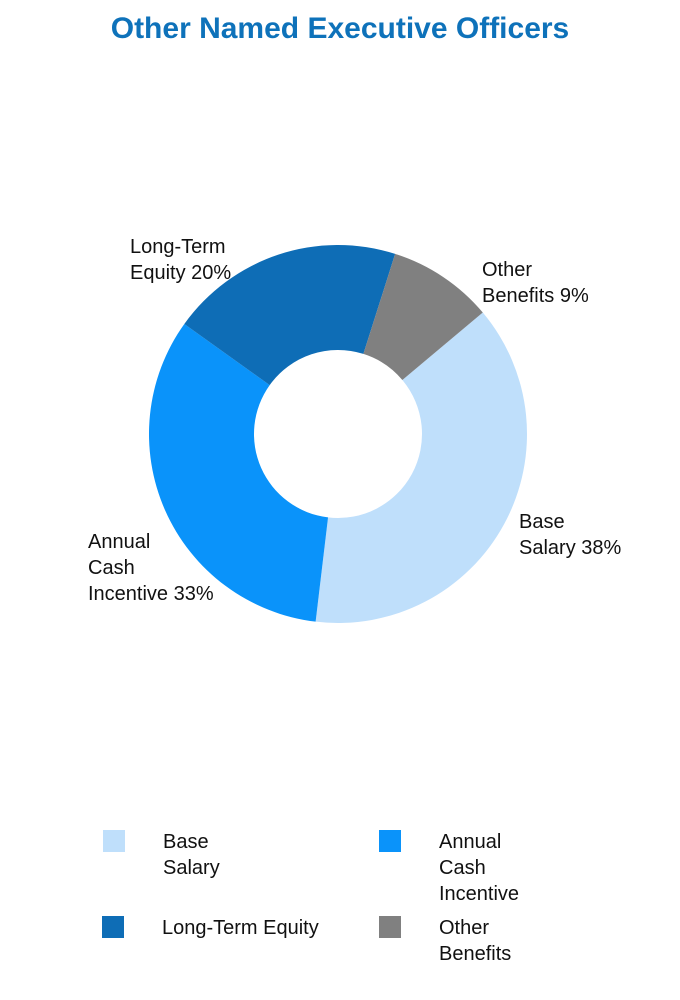 This screenshot has height=1000, width=680. Describe the element at coordinates (238, 472) in the screenshot. I see `donut-segment-annual-cash-incentive` at that location.